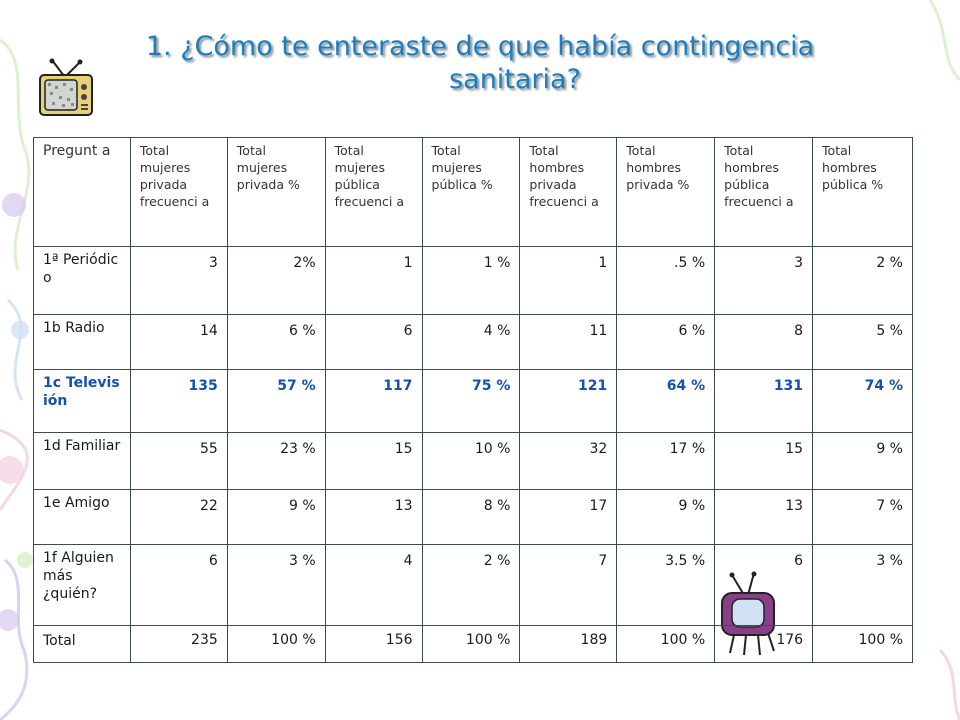 This screenshot has height=720, width=960. What do you see at coordinates (568, 461) in the screenshot?
I see `table-cell: 32` at bounding box center [568, 461].